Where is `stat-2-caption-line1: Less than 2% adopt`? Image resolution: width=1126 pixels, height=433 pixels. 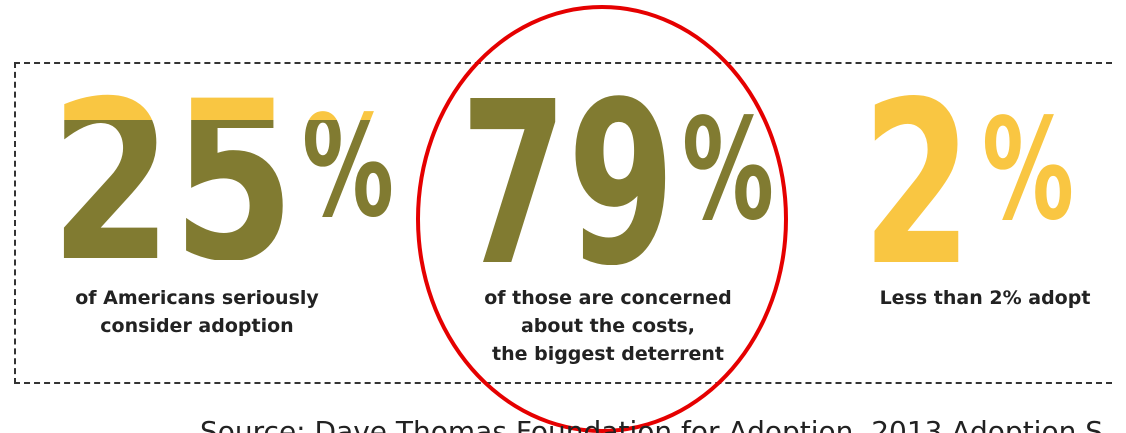 stat-2-caption-line1: Less than 2% adopt is located at coordinates (985, 298).